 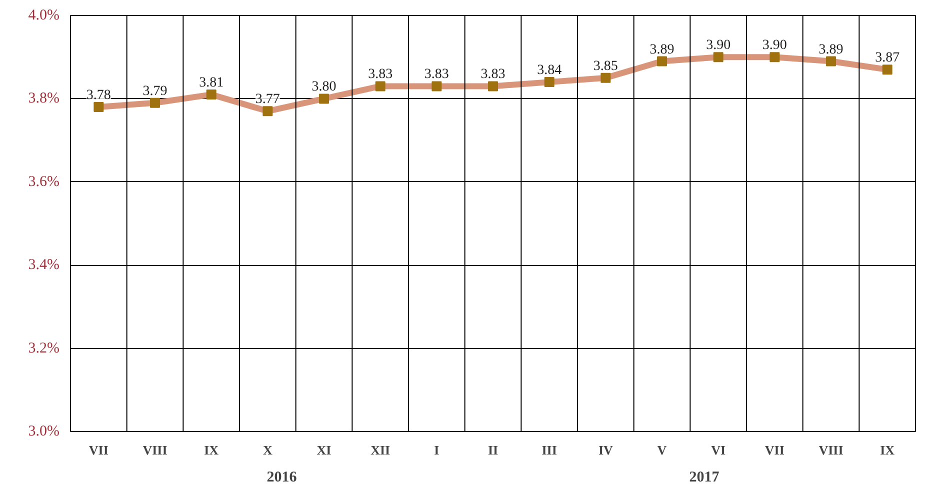 I want to click on x-tick-label: I, so click(x=437, y=450).